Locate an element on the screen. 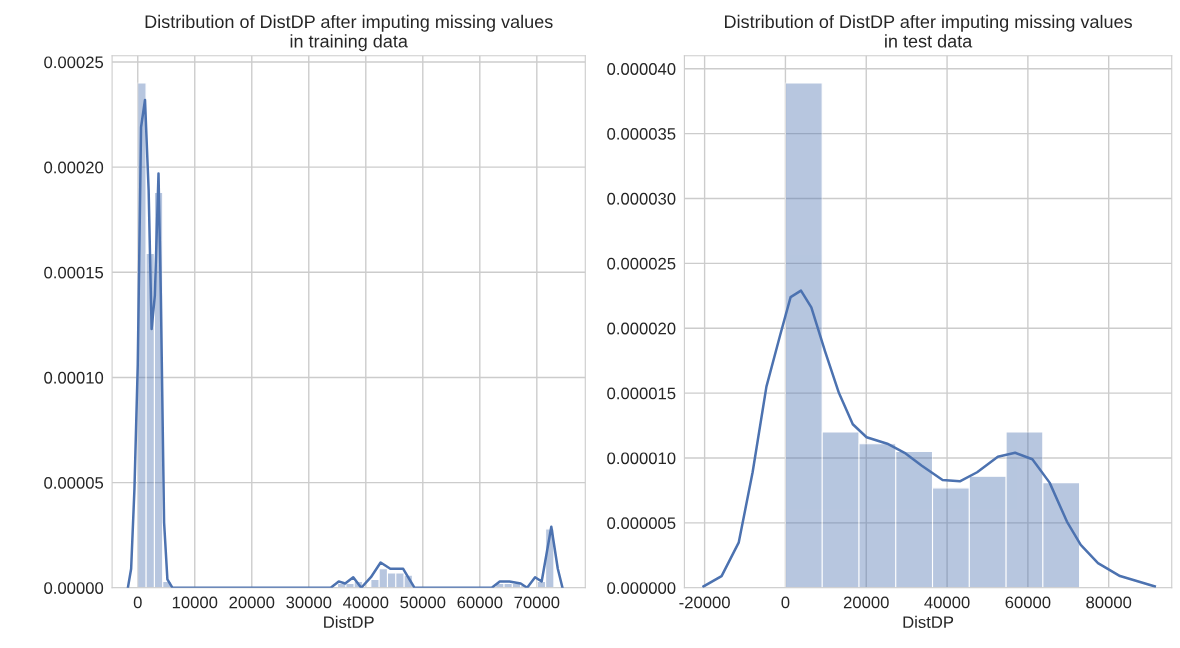 The width and height of the screenshot is (1180, 648). y-tick-label: 0.00000 is located at coordinates (74, 588).